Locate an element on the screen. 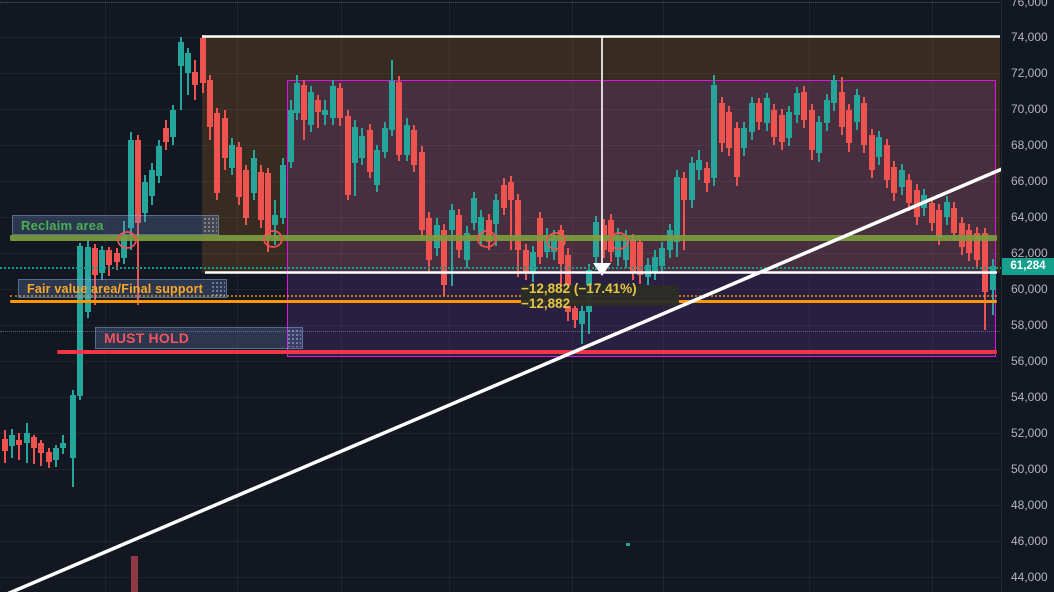 The width and height of the screenshot is (1054, 592). last-price-tag: 61,284 is located at coordinates (1028, 266).